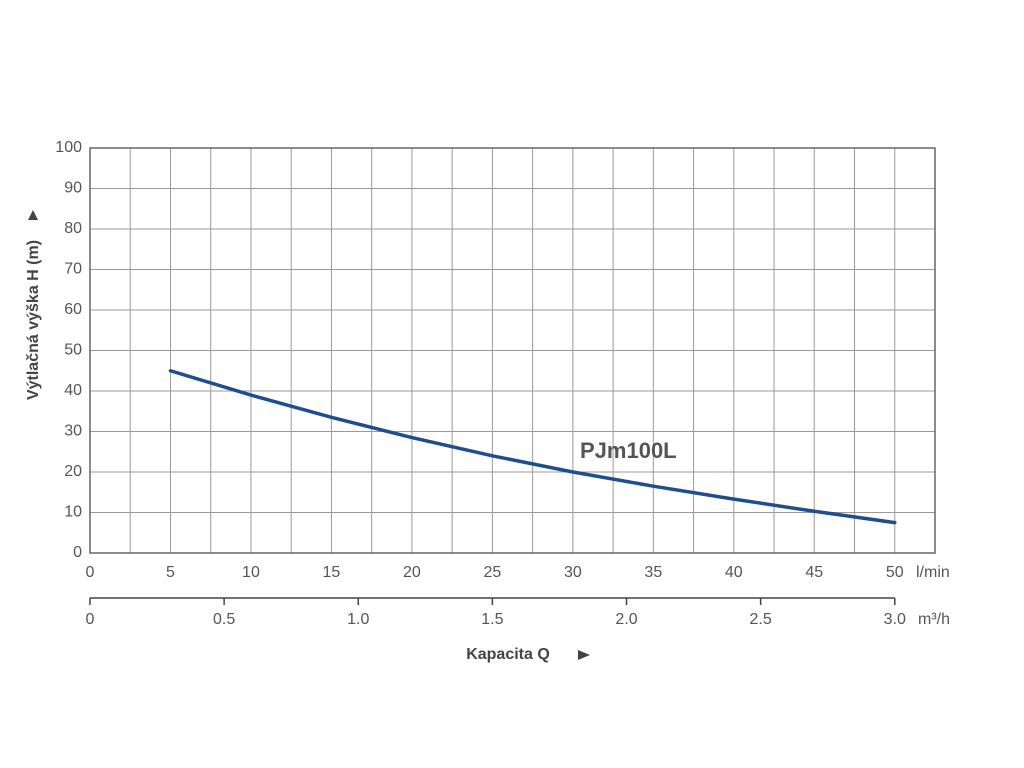  What do you see at coordinates (734, 572) in the screenshot?
I see `x-tick-label: 40` at bounding box center [734, 572].